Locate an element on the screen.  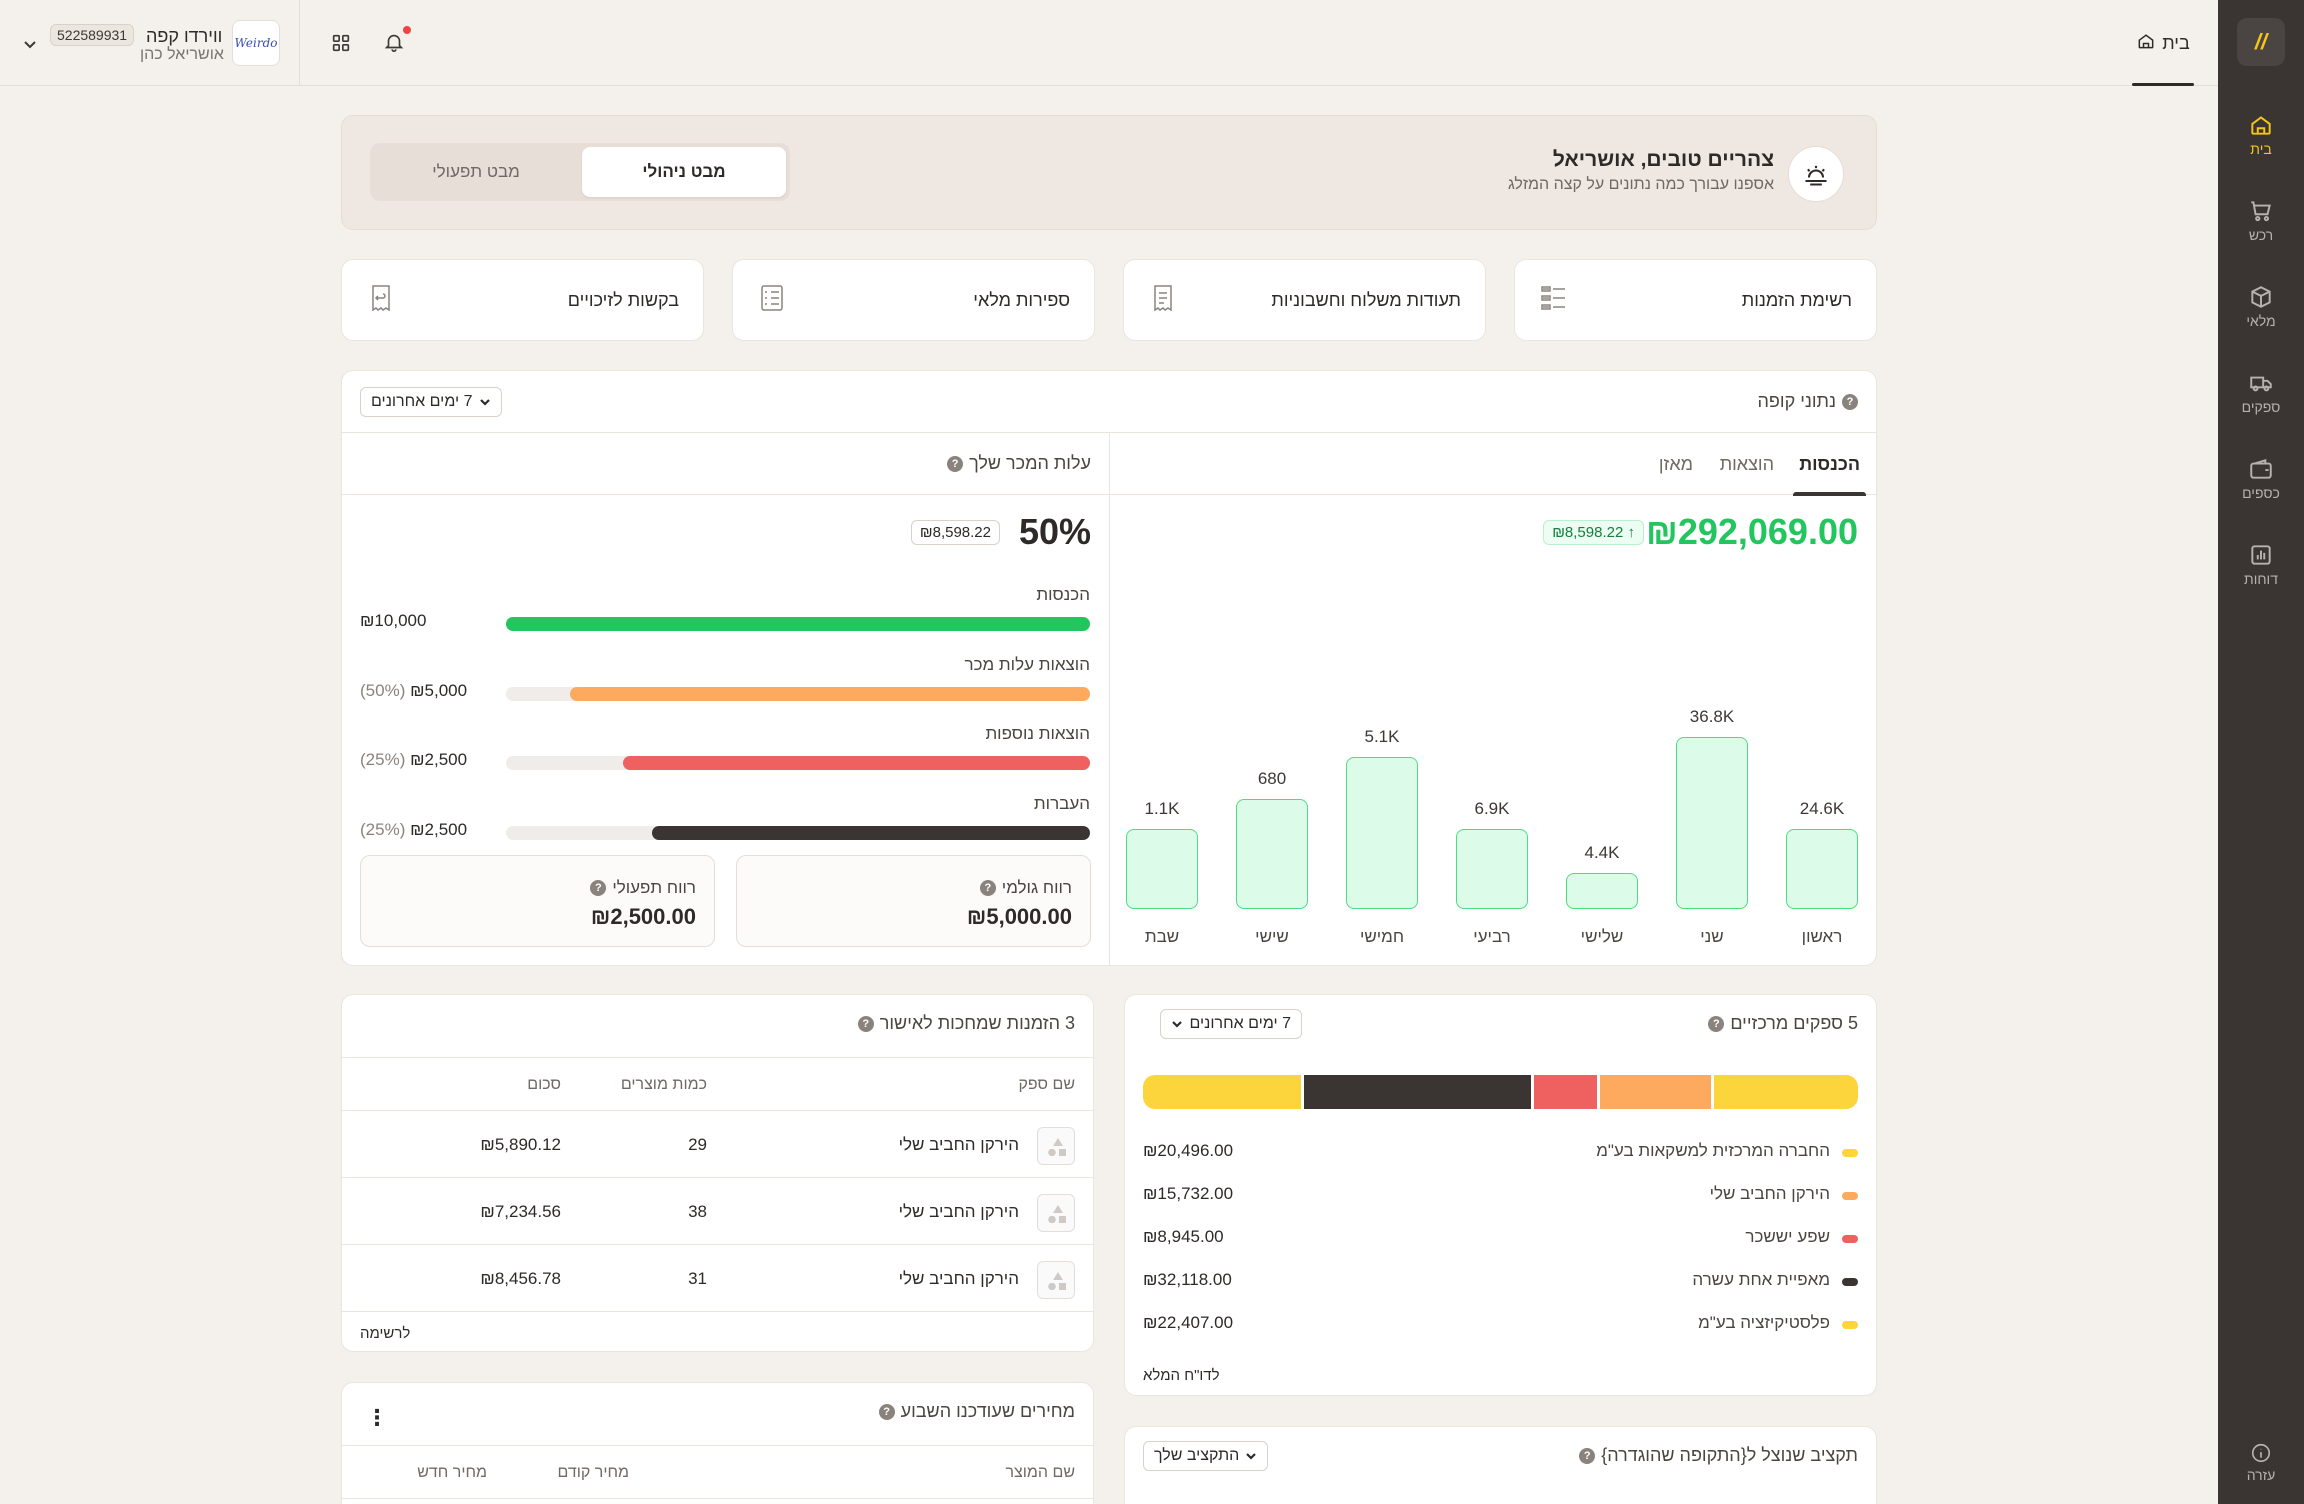
rail-item-finance: כספים is located at coordinates (2261, 478).